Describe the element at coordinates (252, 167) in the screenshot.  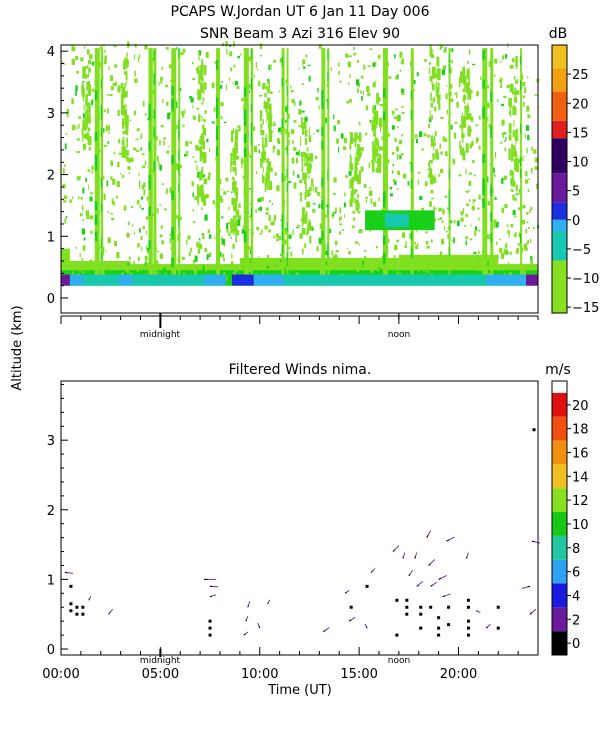
I see `snr-tower` at that location.